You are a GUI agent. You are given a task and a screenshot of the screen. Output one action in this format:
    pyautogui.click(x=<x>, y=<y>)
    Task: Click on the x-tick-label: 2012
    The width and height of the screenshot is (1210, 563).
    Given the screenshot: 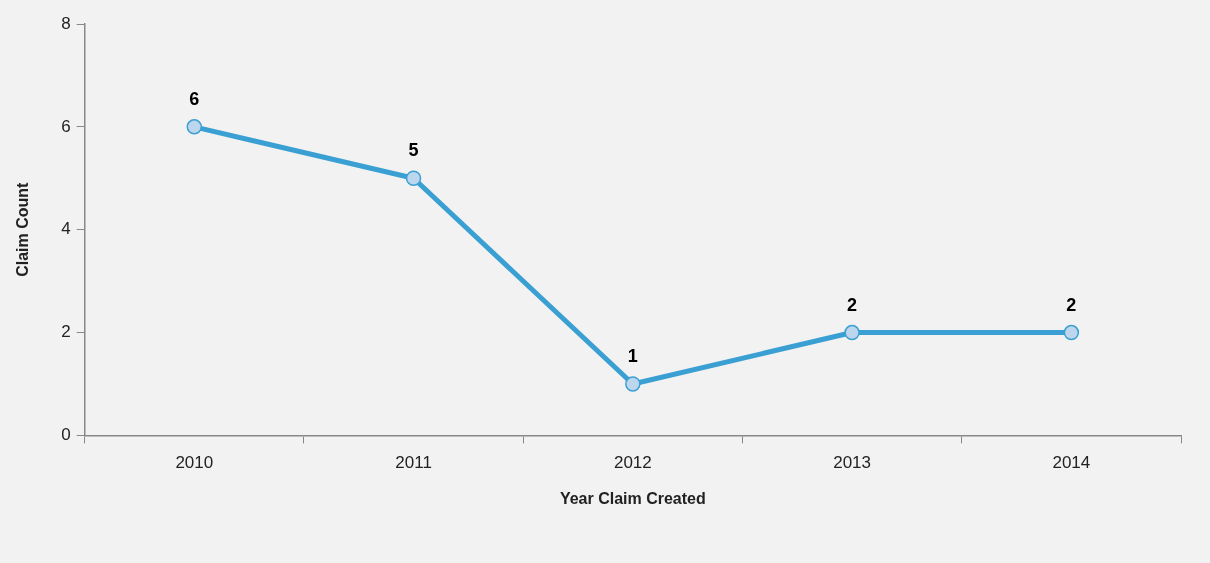 What is the action you would take?
    pyautogui.click(x=632, y=463)
    